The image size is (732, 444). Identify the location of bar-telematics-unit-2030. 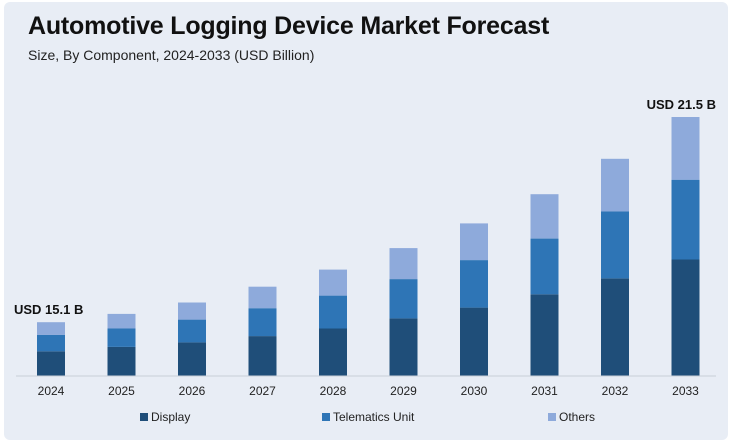
(474, 284).